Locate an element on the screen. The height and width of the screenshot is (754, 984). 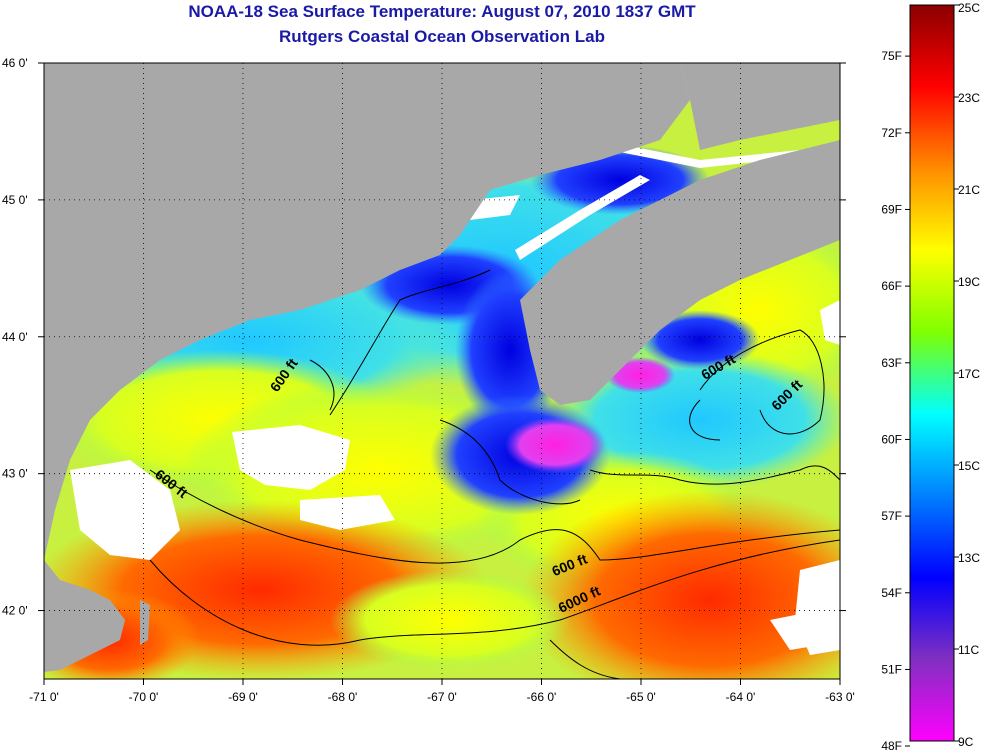
latitude-tick-labels: 46 0' 45 0' 44 0' 43 0' 42 0' is located at coordinates (15, 337).